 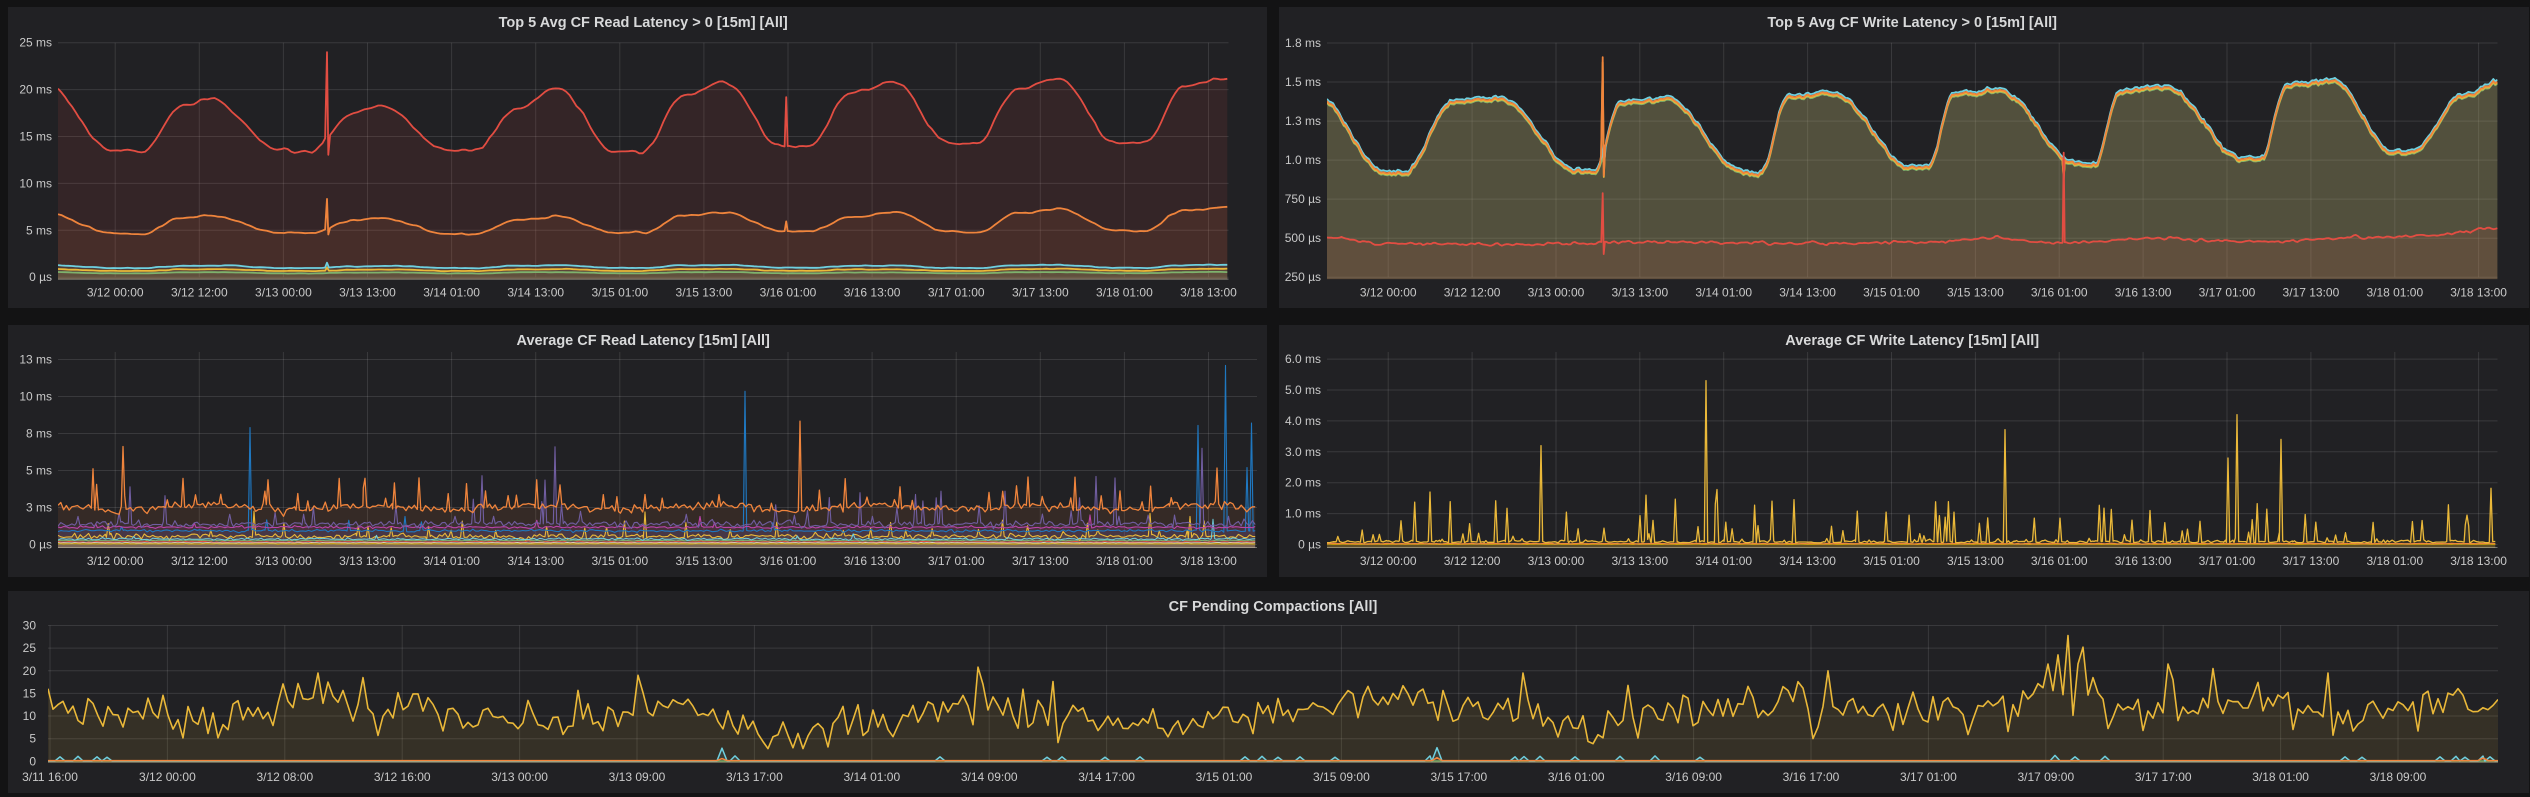 I want to click on svg-text: 3/11 16:00, so click(x=50, y=777).